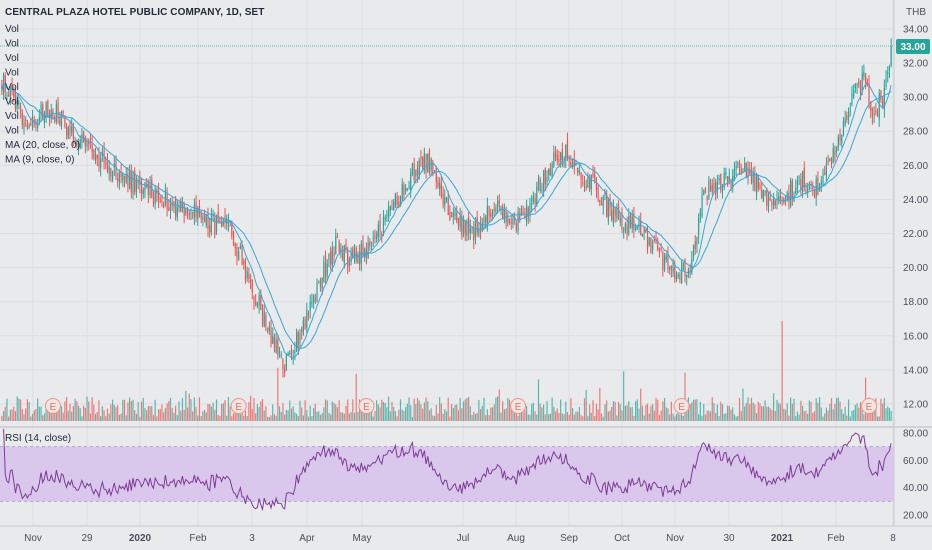 This screenshot has height=550, width=932. What do you see at coordinates (42, 145) in the screenshot?
I see `indicator-legend-item: MA (20, close, 0)` at bounding box center [42, 145].